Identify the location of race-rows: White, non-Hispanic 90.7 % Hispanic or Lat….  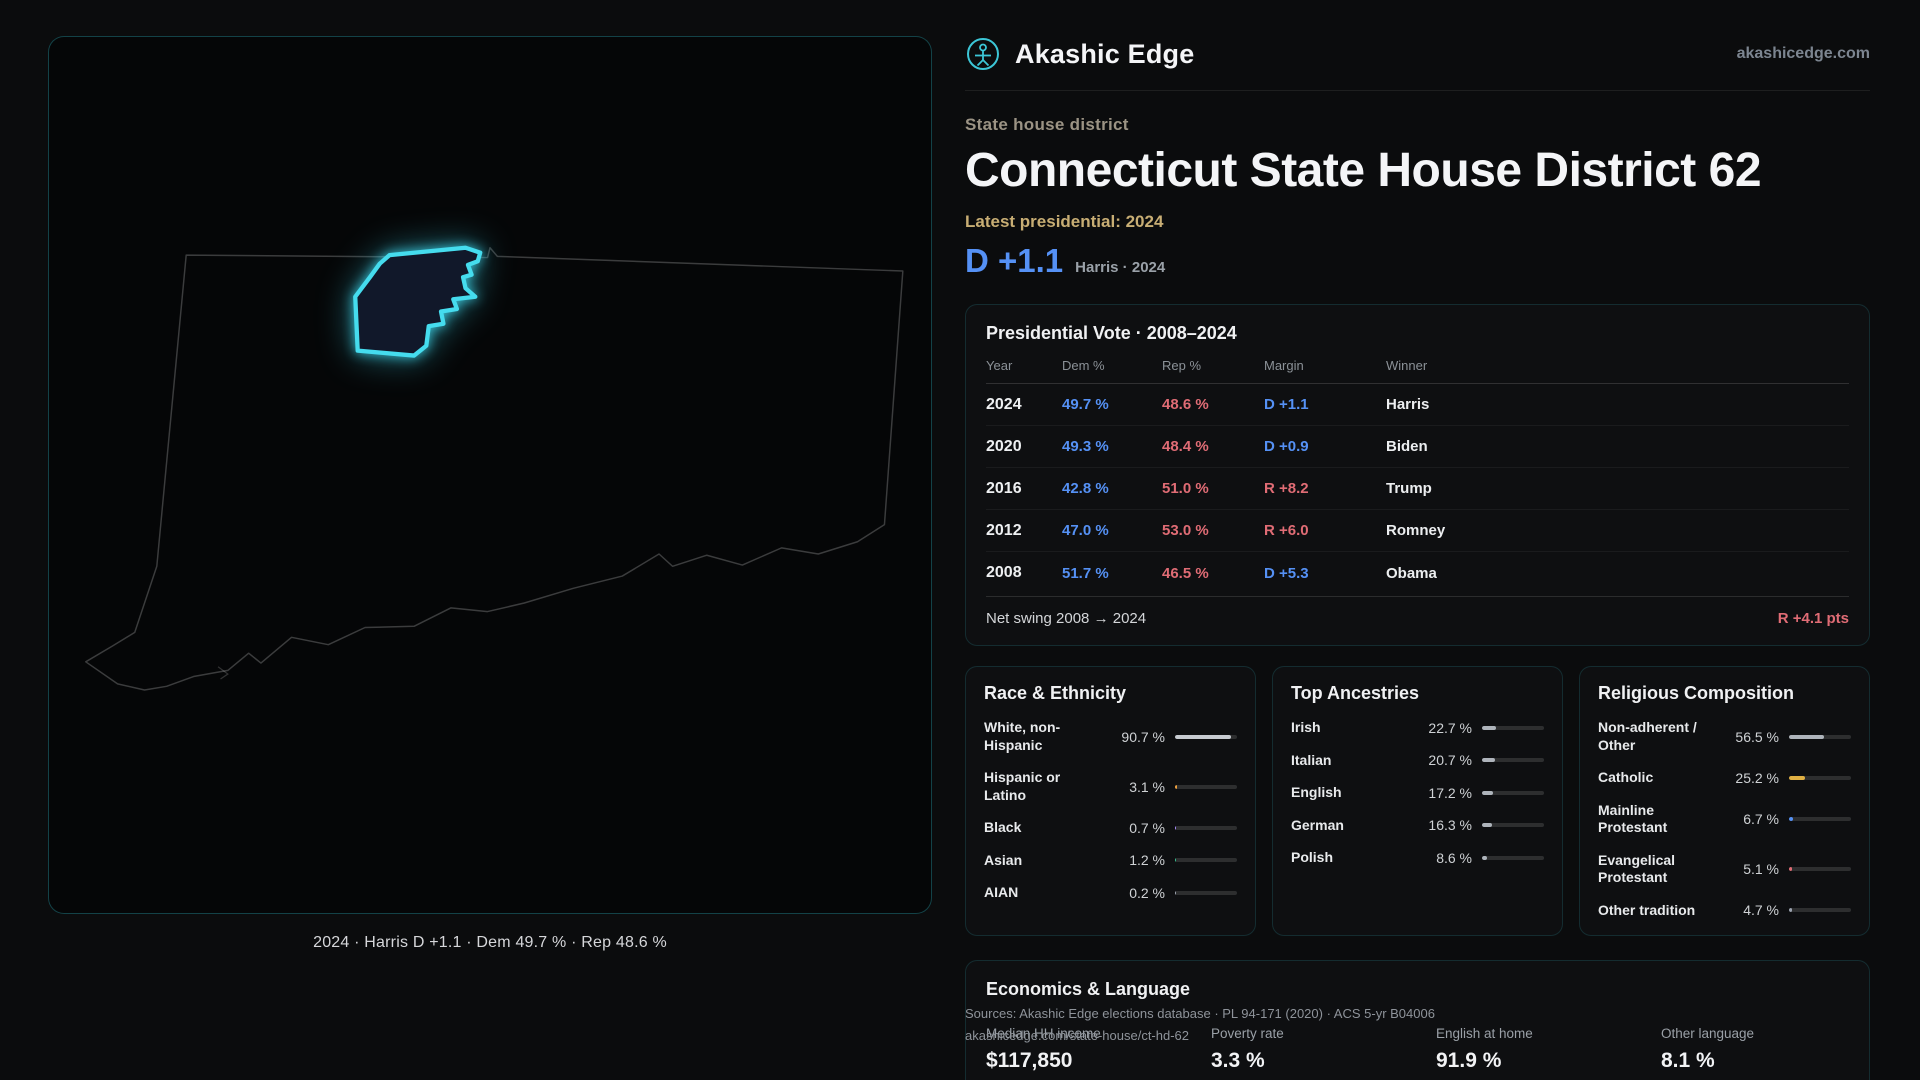
(1110, 810).